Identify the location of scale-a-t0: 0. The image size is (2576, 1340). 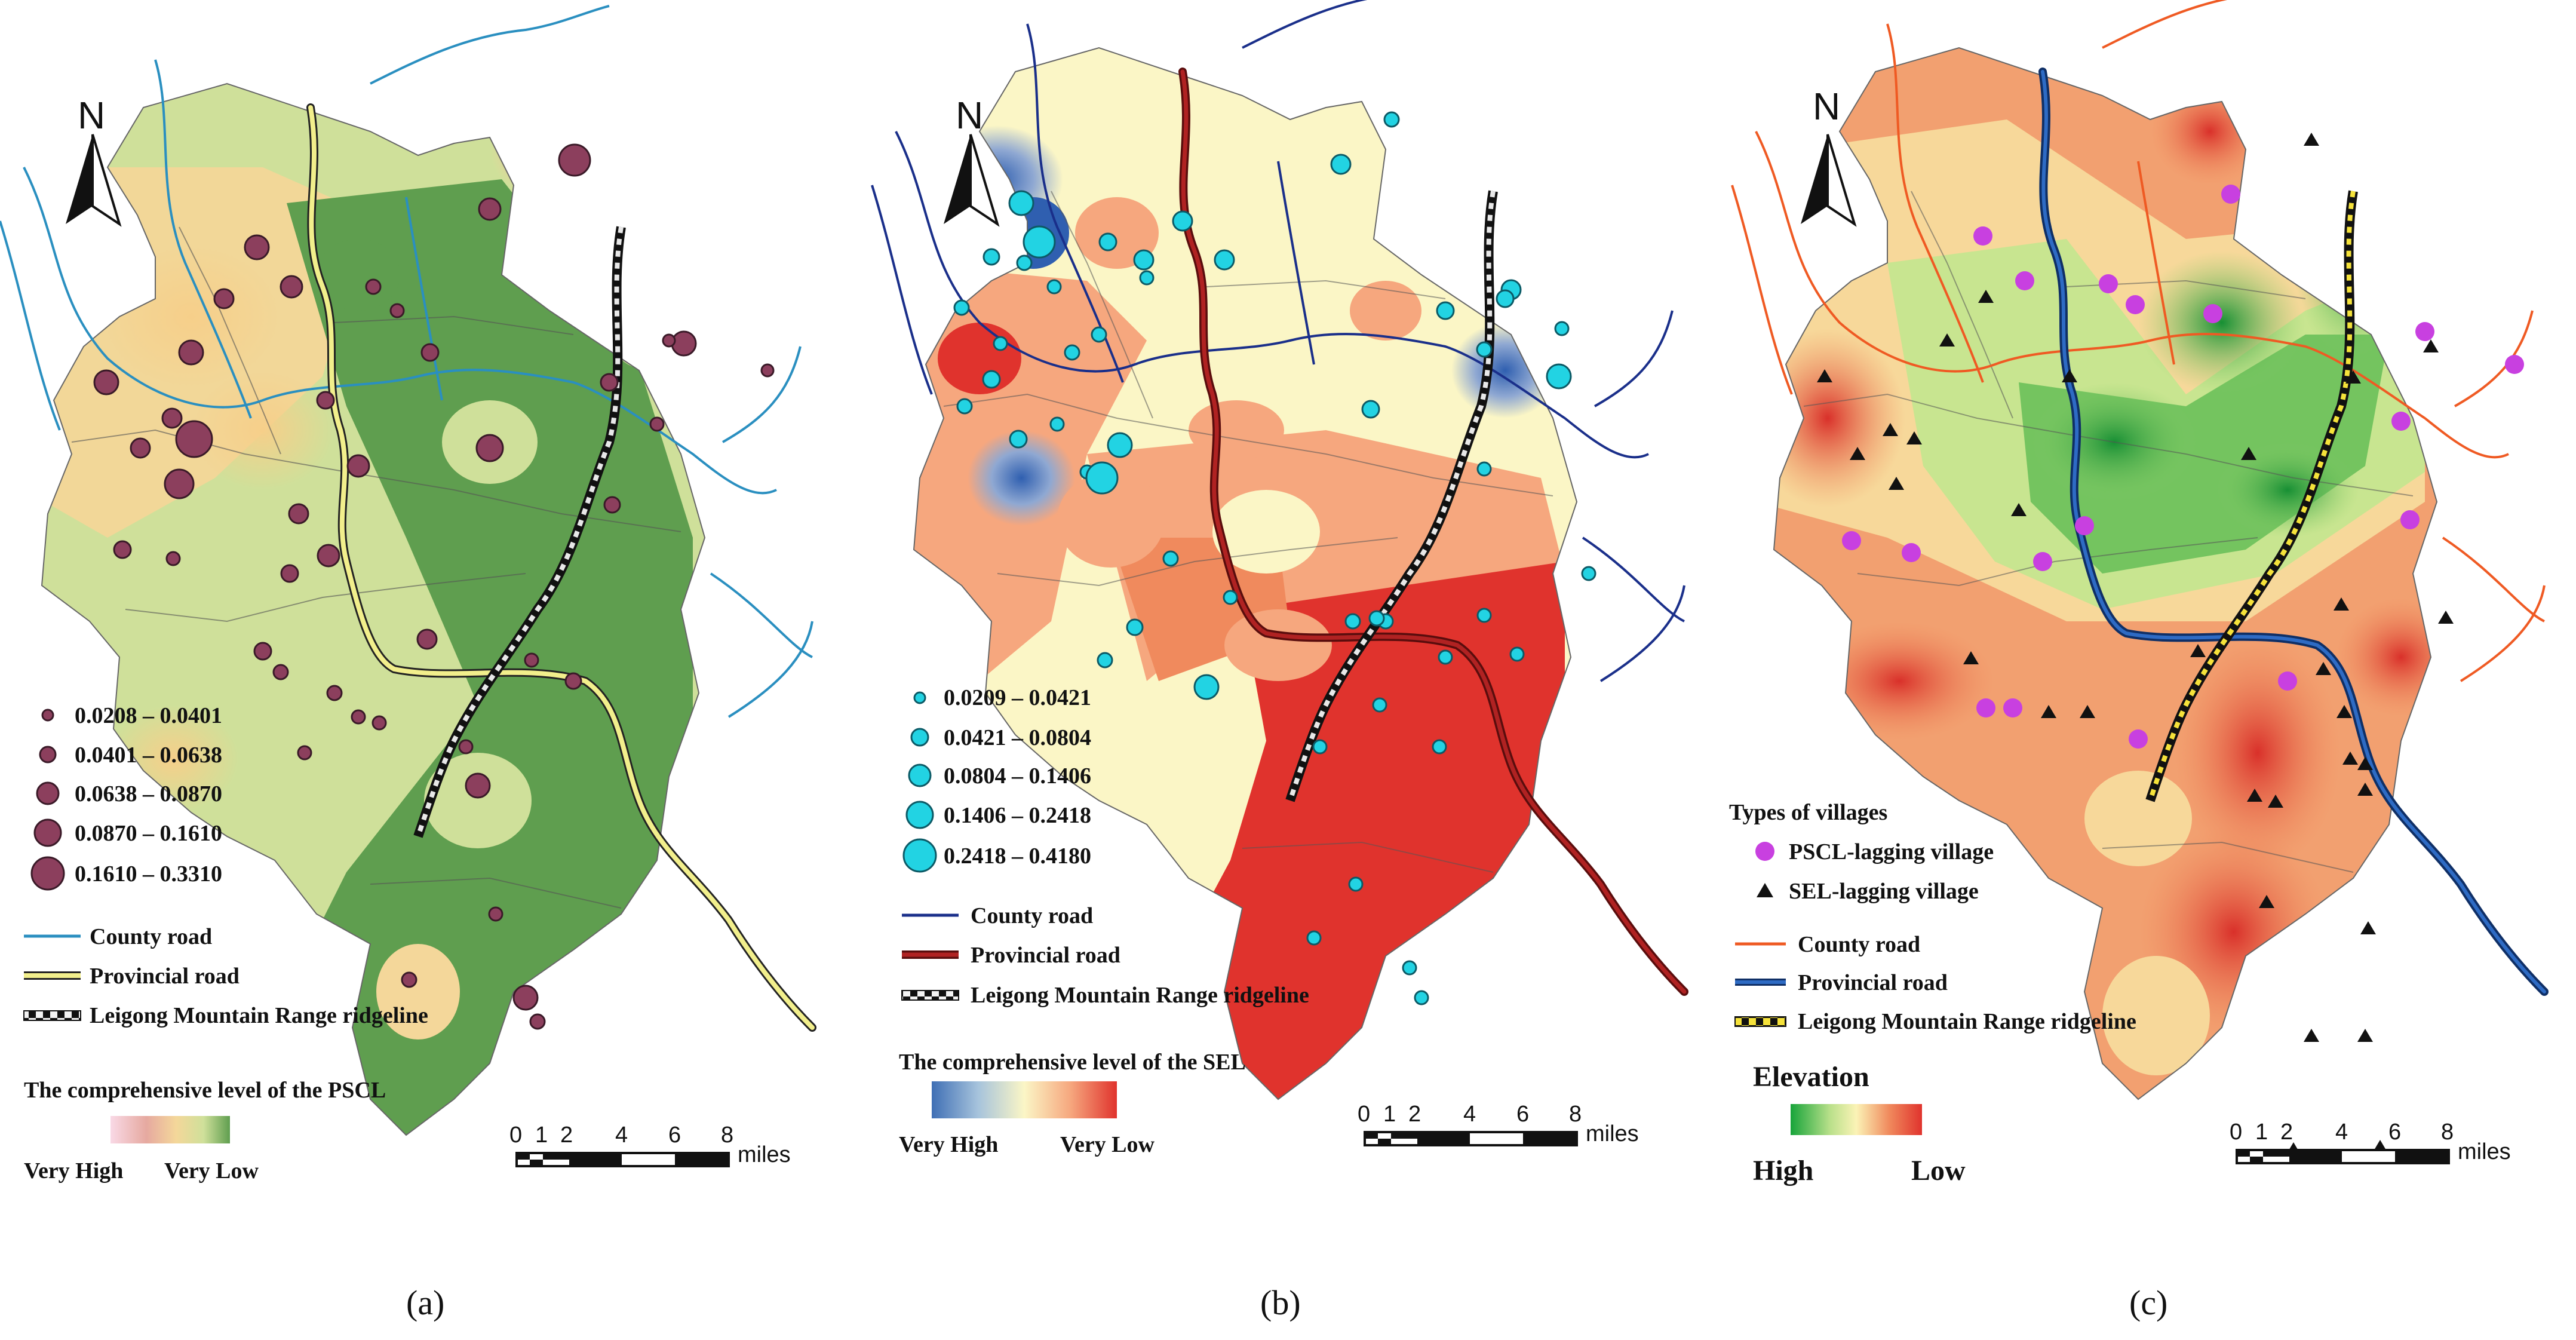
(515, 1135).